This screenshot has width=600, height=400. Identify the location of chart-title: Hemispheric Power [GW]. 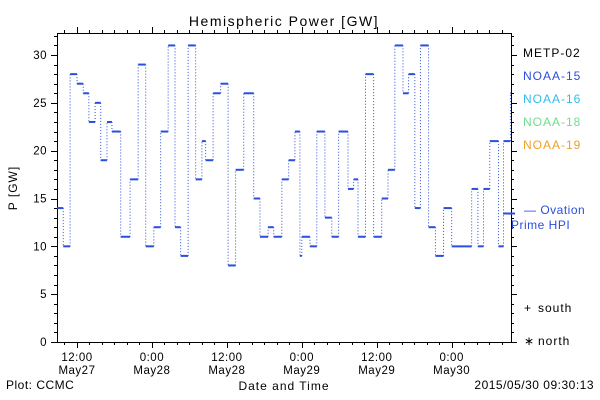
(284, 21).